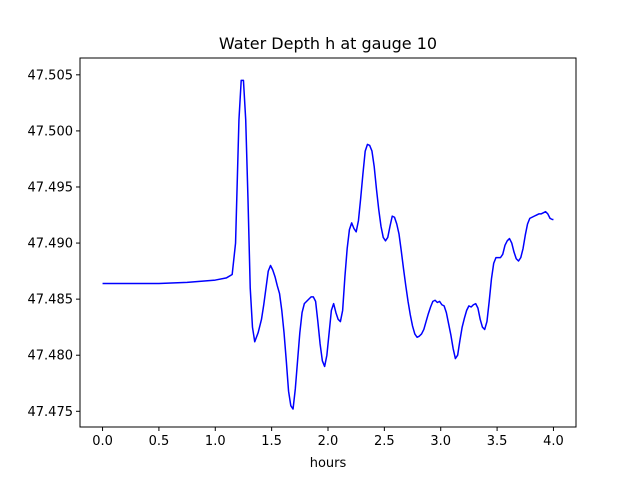 This screenshot has width=640, height=480. Describe the element at coordinates (102, 441) in the screenshot. I see `x-tick-label: 0.0` at that location.